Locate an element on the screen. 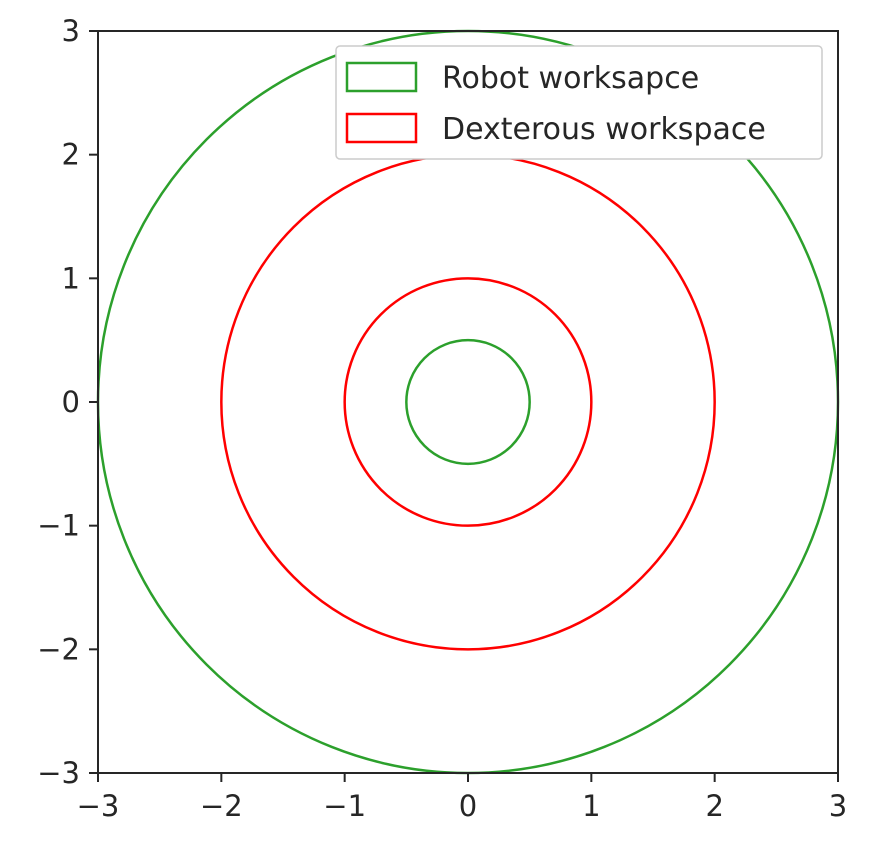 The width and height of the screenshot is (870, 856). x-tick-label: −1 is located at coordinates (344, 806).